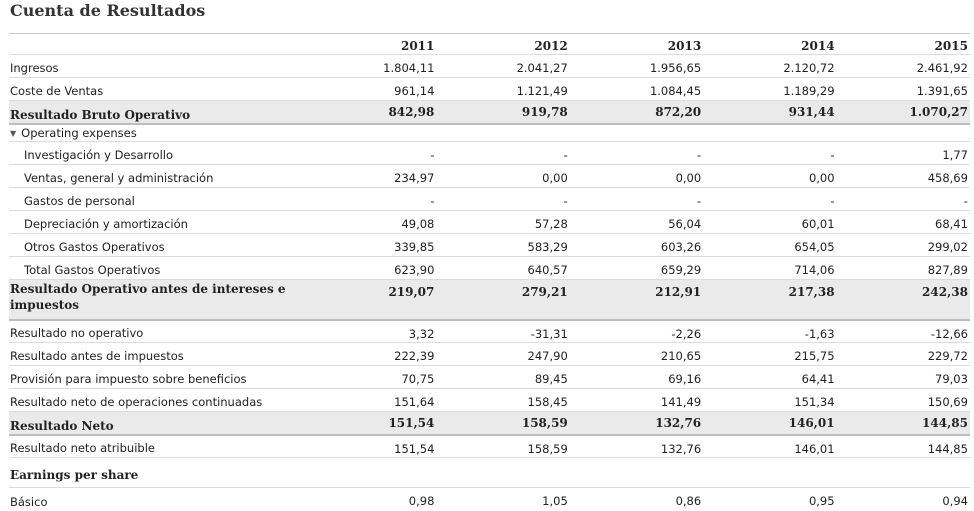  I want to click on row-label: Resultado neto atribuible, so click(82, 448).